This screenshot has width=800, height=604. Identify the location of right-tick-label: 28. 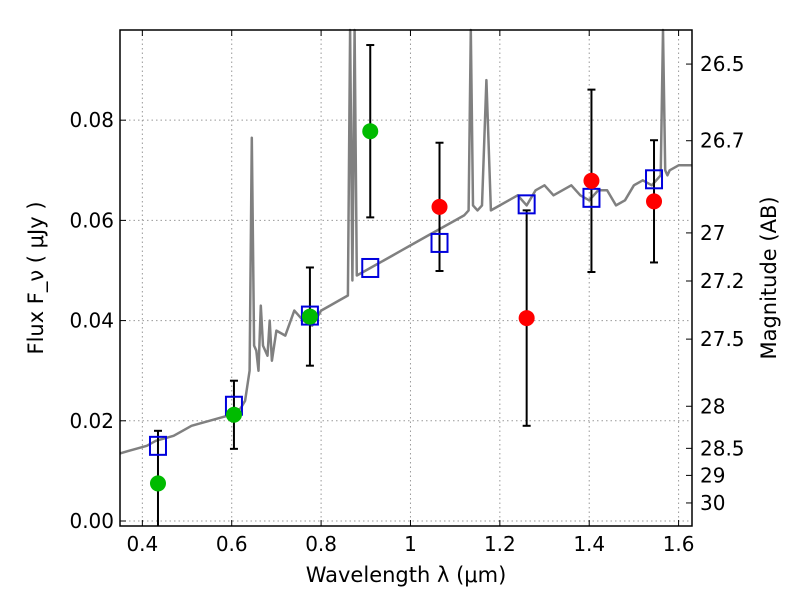
(712, 406).